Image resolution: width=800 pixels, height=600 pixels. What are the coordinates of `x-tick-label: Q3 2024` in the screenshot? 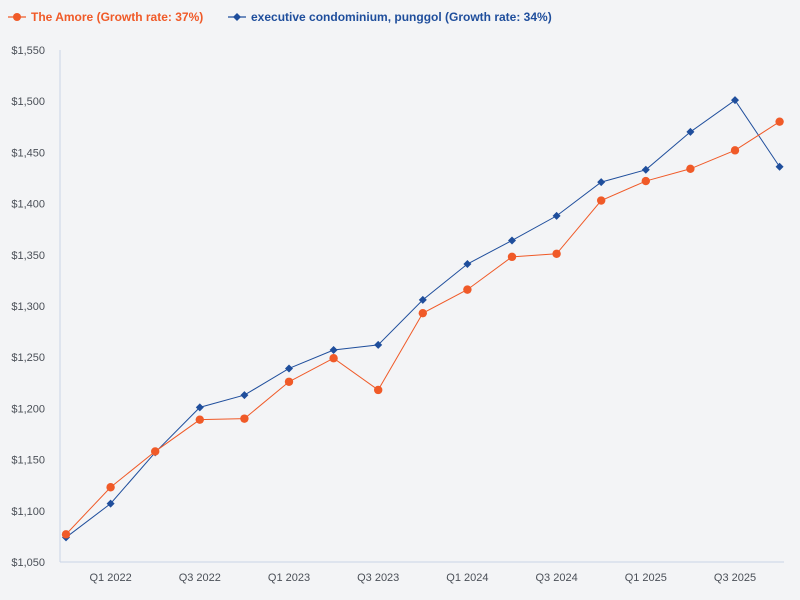 It's located at (556, 578).